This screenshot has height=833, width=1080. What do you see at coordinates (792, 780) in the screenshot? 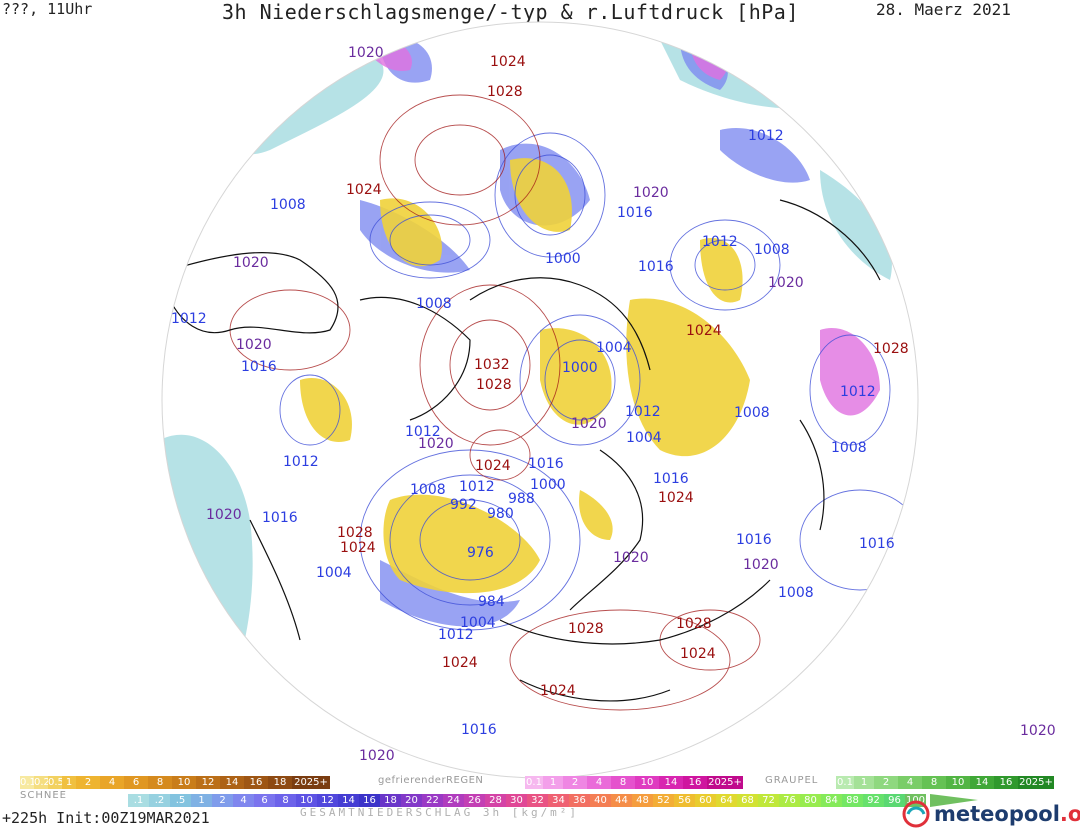
I see `graupel-legend-title: GRAUPEL` at bounding box center [792, 780].